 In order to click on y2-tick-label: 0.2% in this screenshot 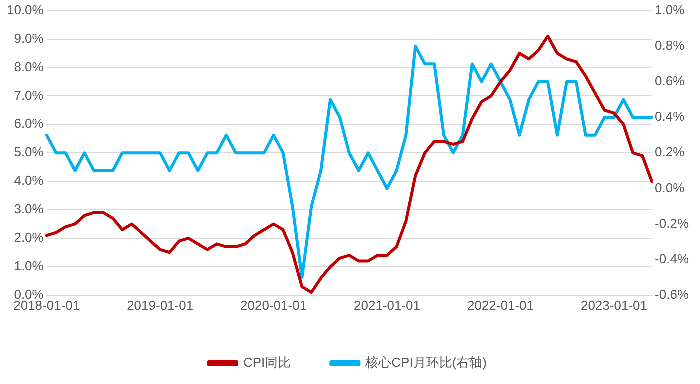, I will do `click(670, 152)`.